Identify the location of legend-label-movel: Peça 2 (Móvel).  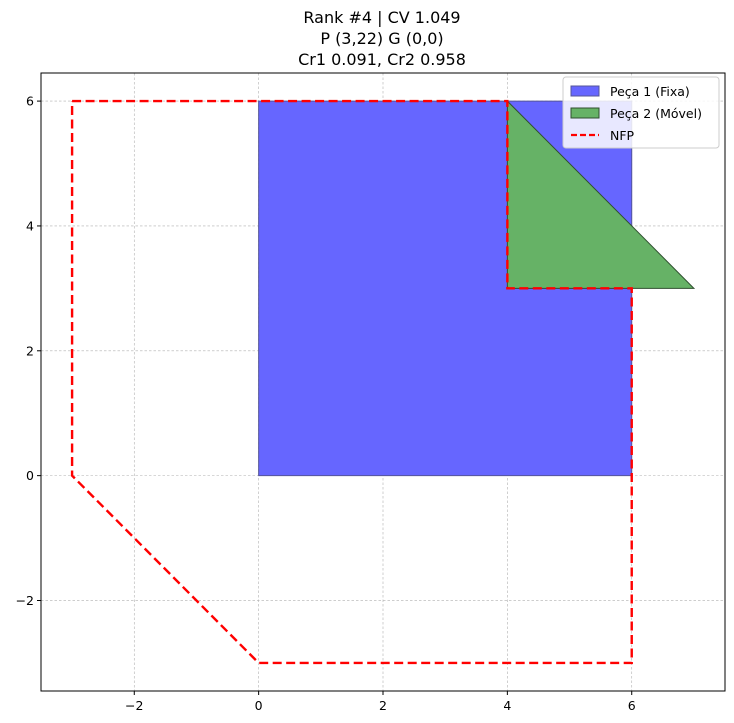
(656, 113).